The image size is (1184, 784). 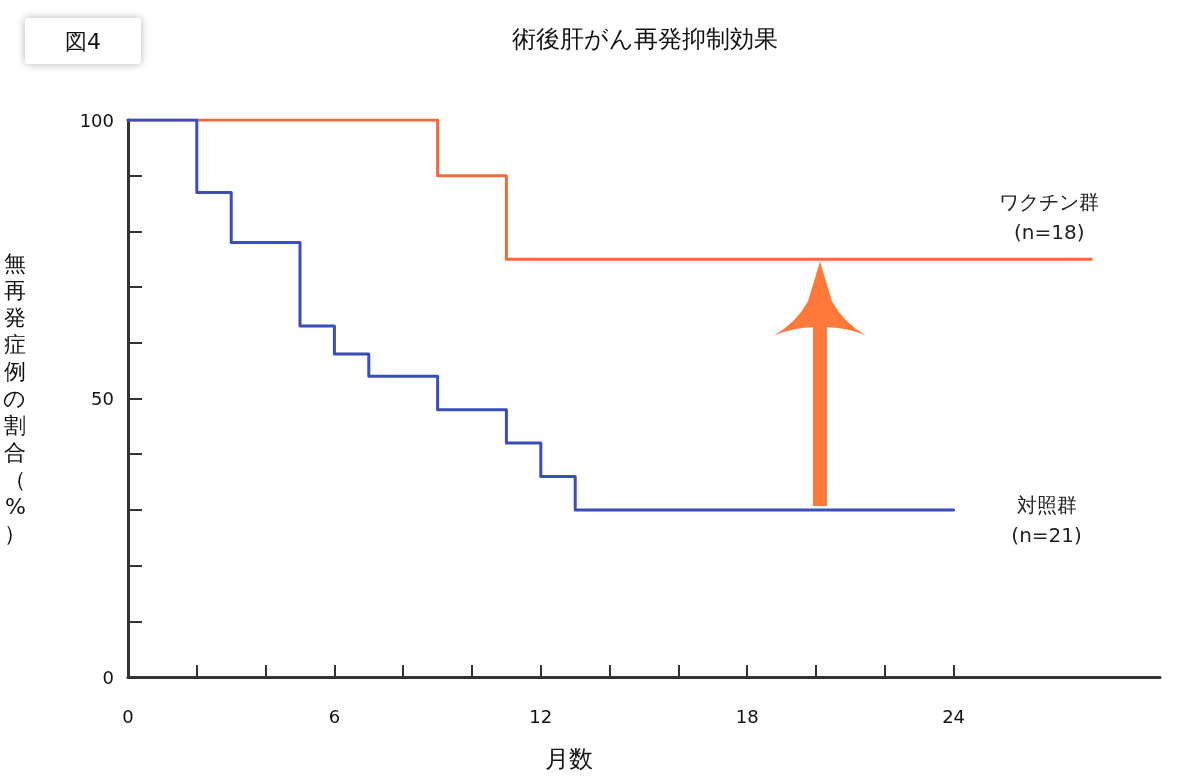 I want to click on y-tick-label: 0, so click(x=108, y=677).